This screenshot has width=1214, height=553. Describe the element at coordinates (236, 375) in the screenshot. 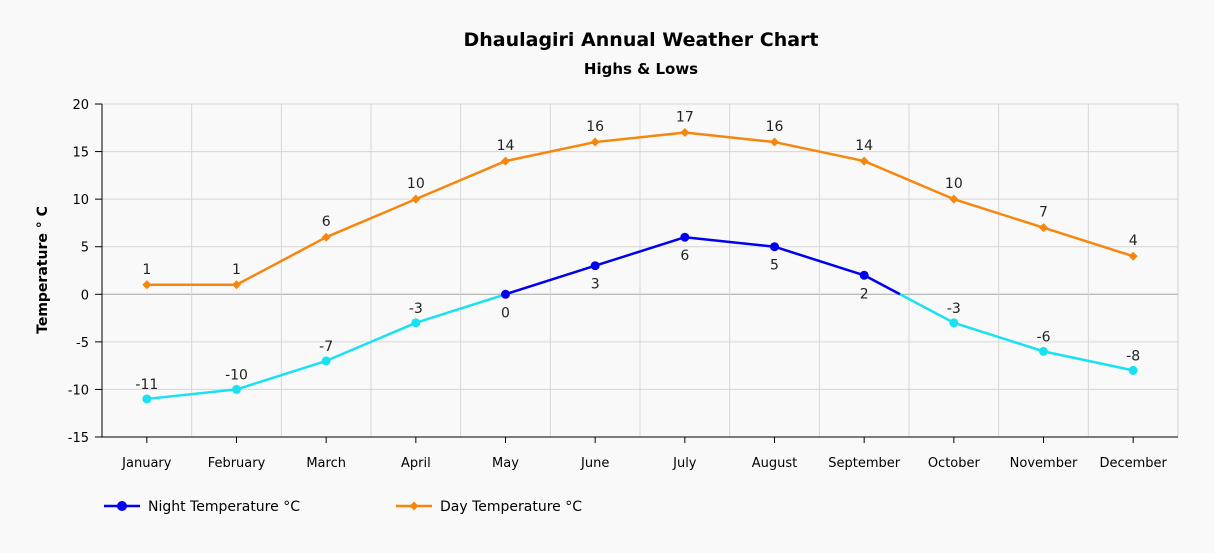

I see `data-label: -10` at that location.